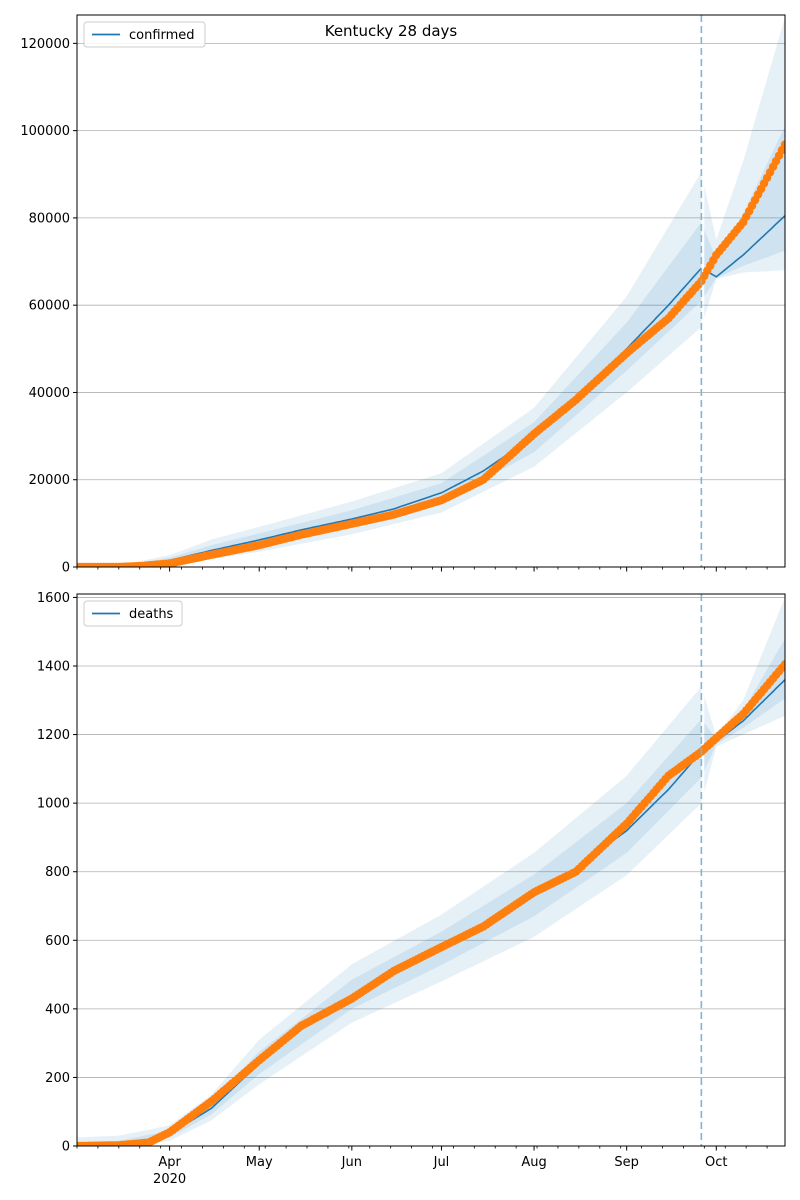 This screenshot has width=800, height=1200. I want to click on y-tick-label: 100000, so click(45, 131).